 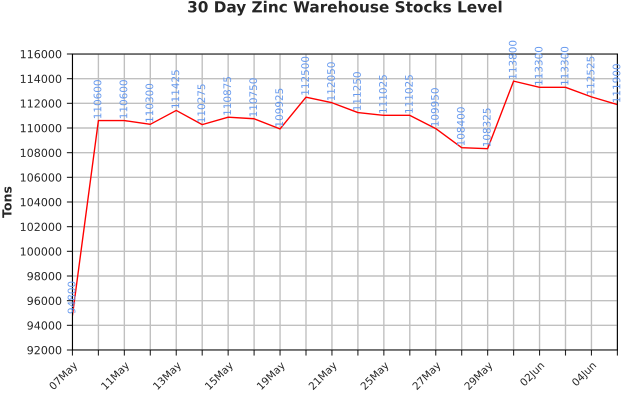 I want to click on y-tick-label: 114000, so click(x=41, y=79).